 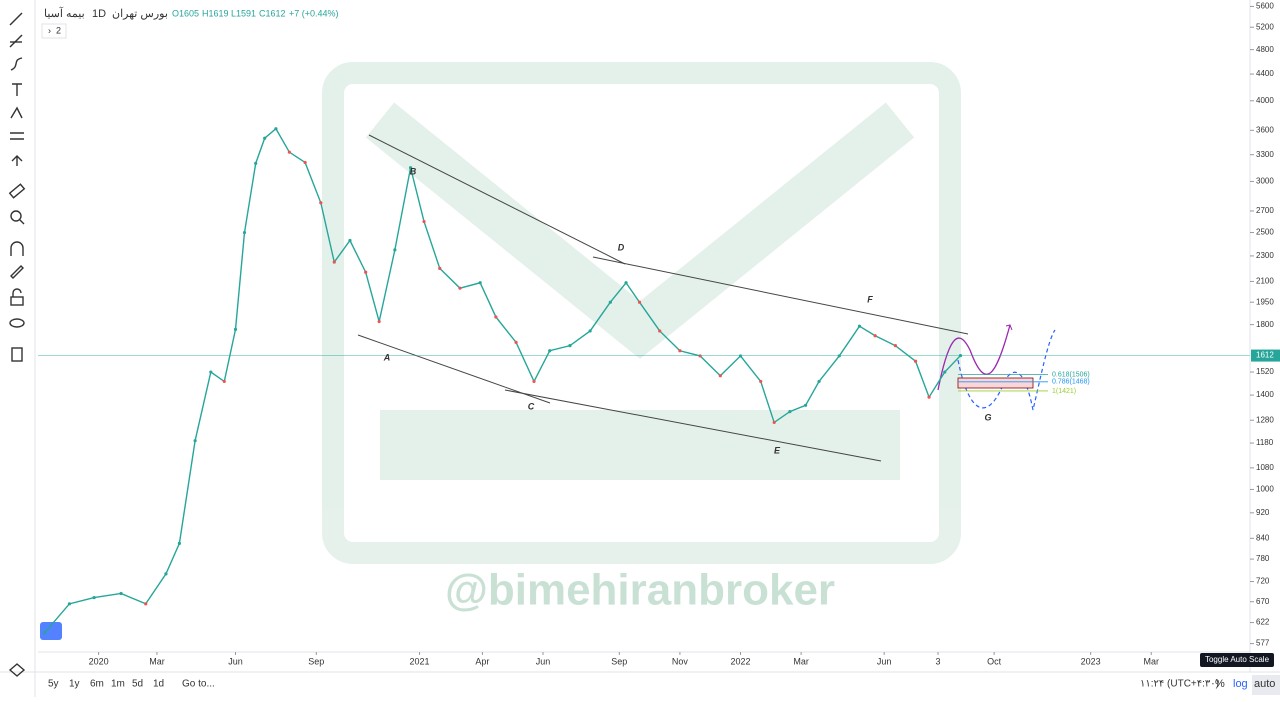 What do you see at coordinates (314, 13) in the screenshot?
I see `ohlc-change: +7 (+0.44%)` at bounding box center [314, 13].